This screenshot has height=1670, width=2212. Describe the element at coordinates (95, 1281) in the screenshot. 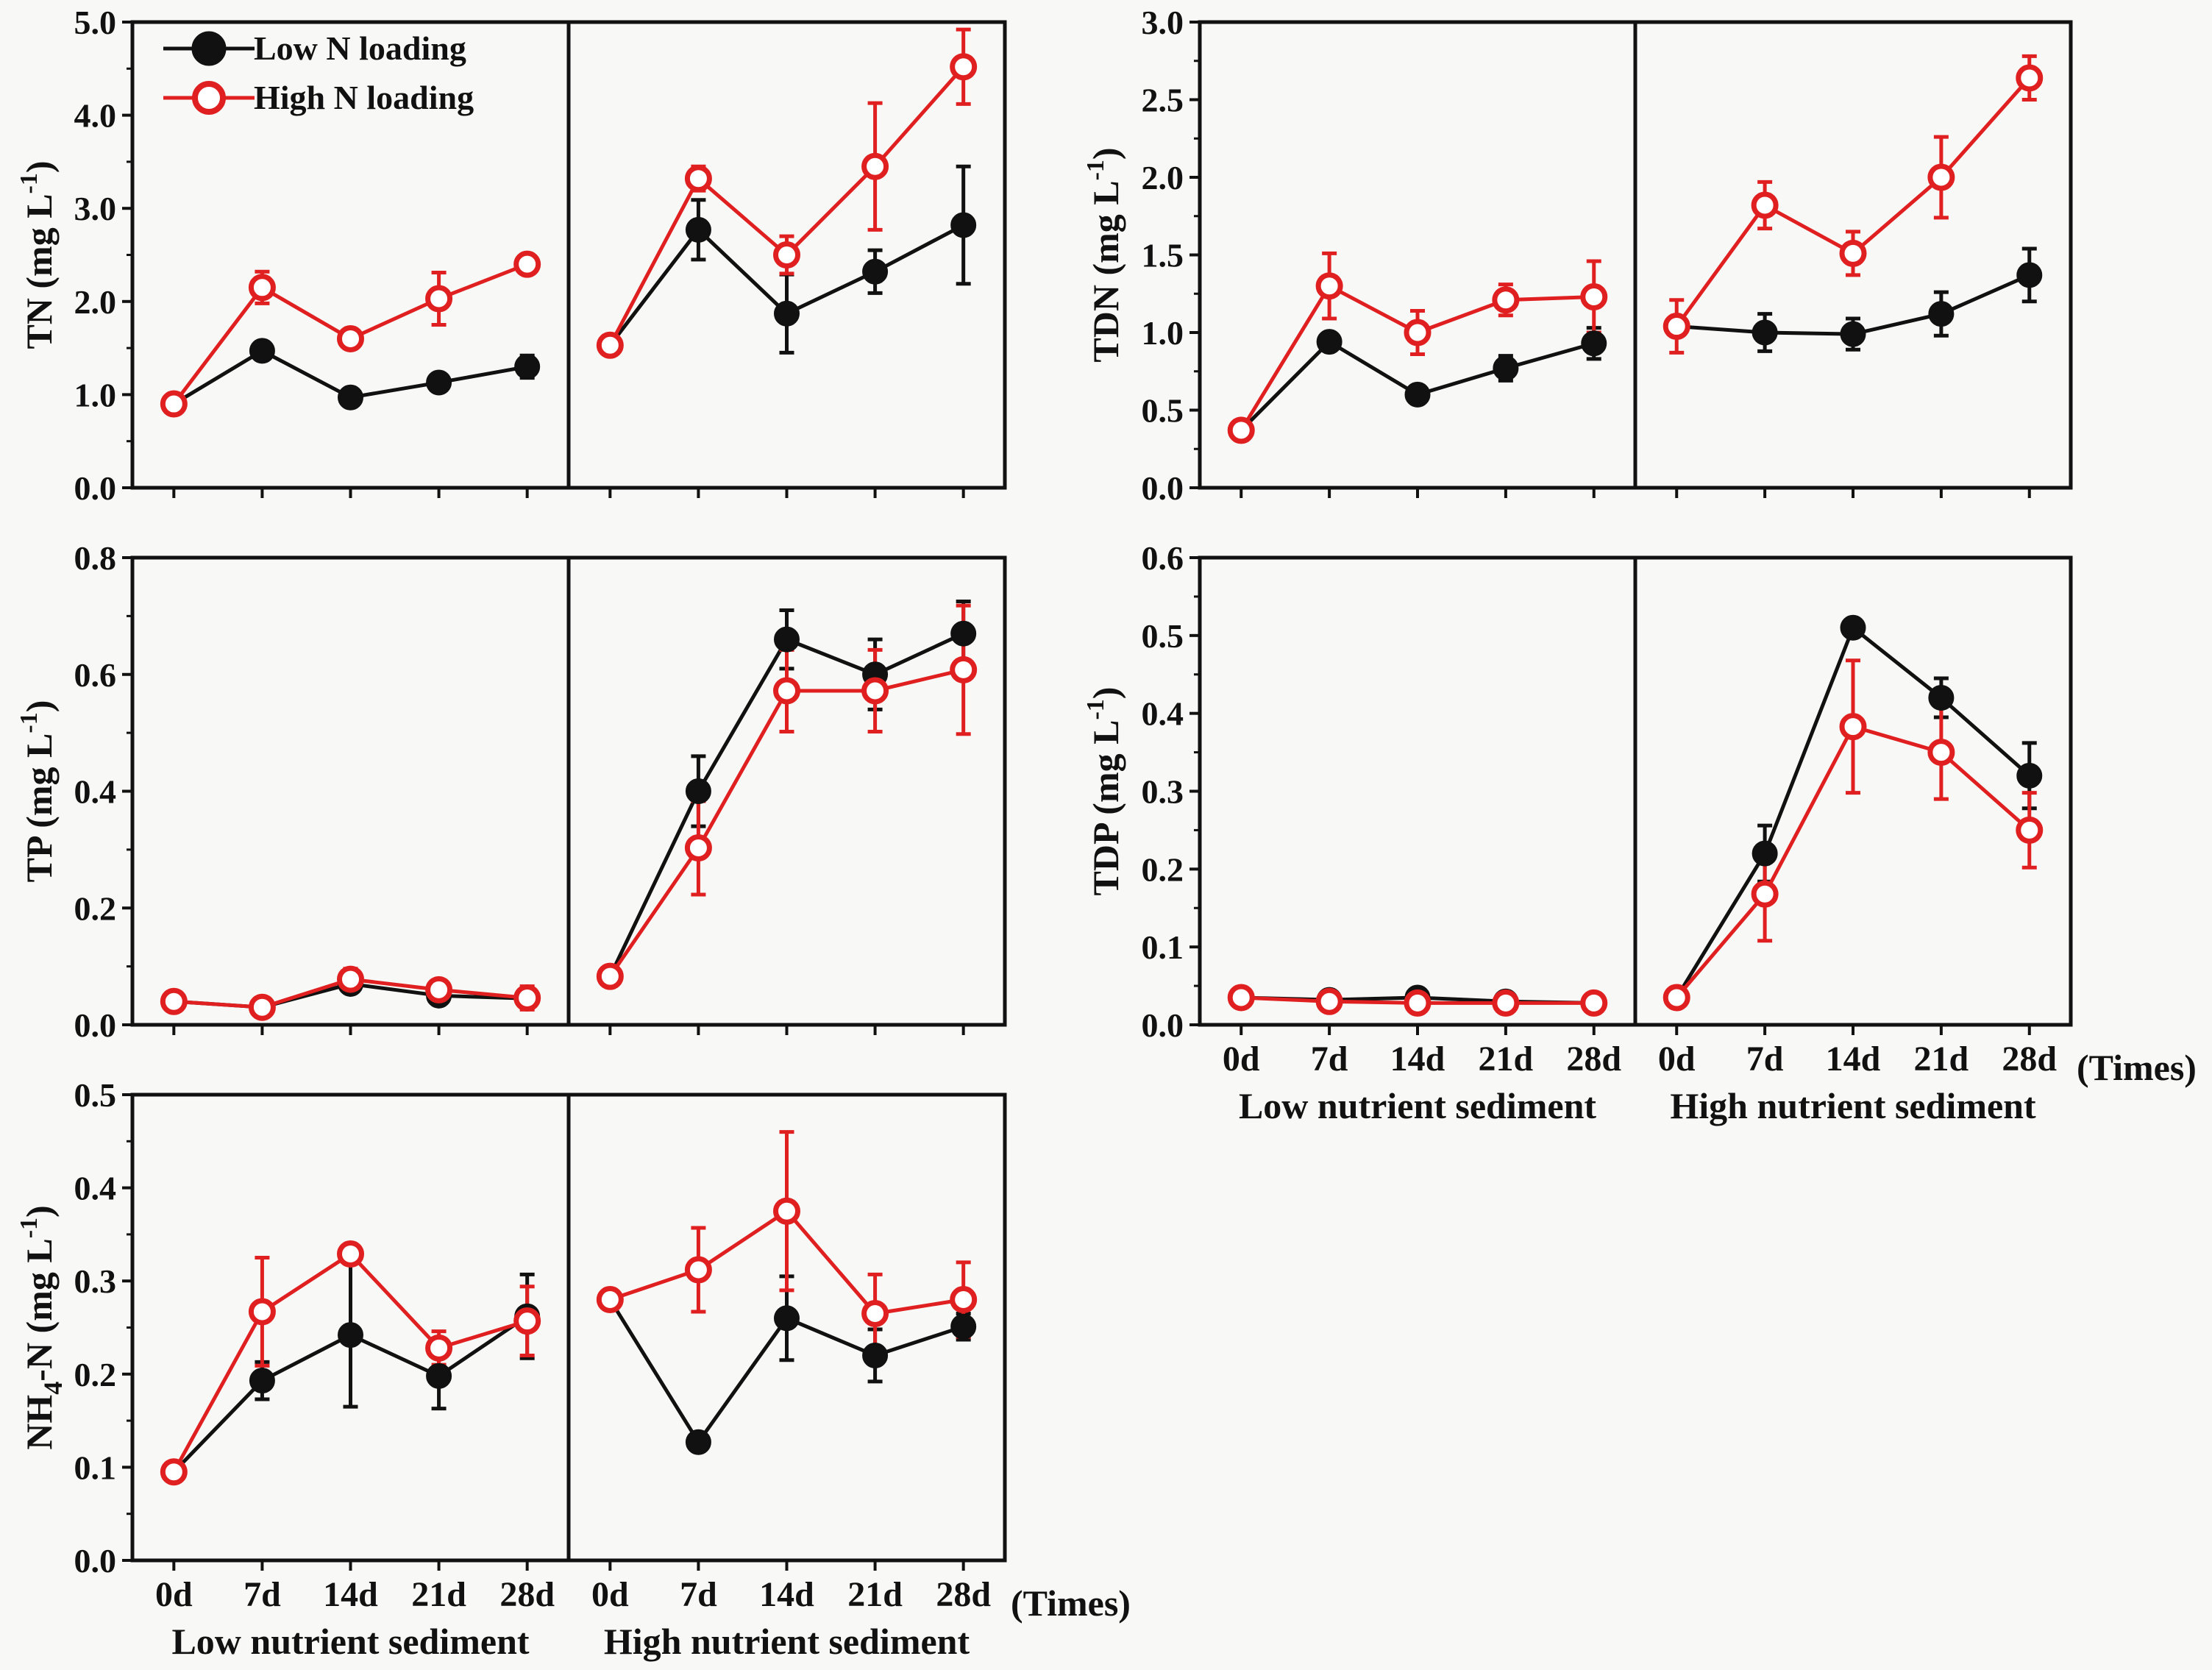

I see `y-tick-label: 0.3` at that location.